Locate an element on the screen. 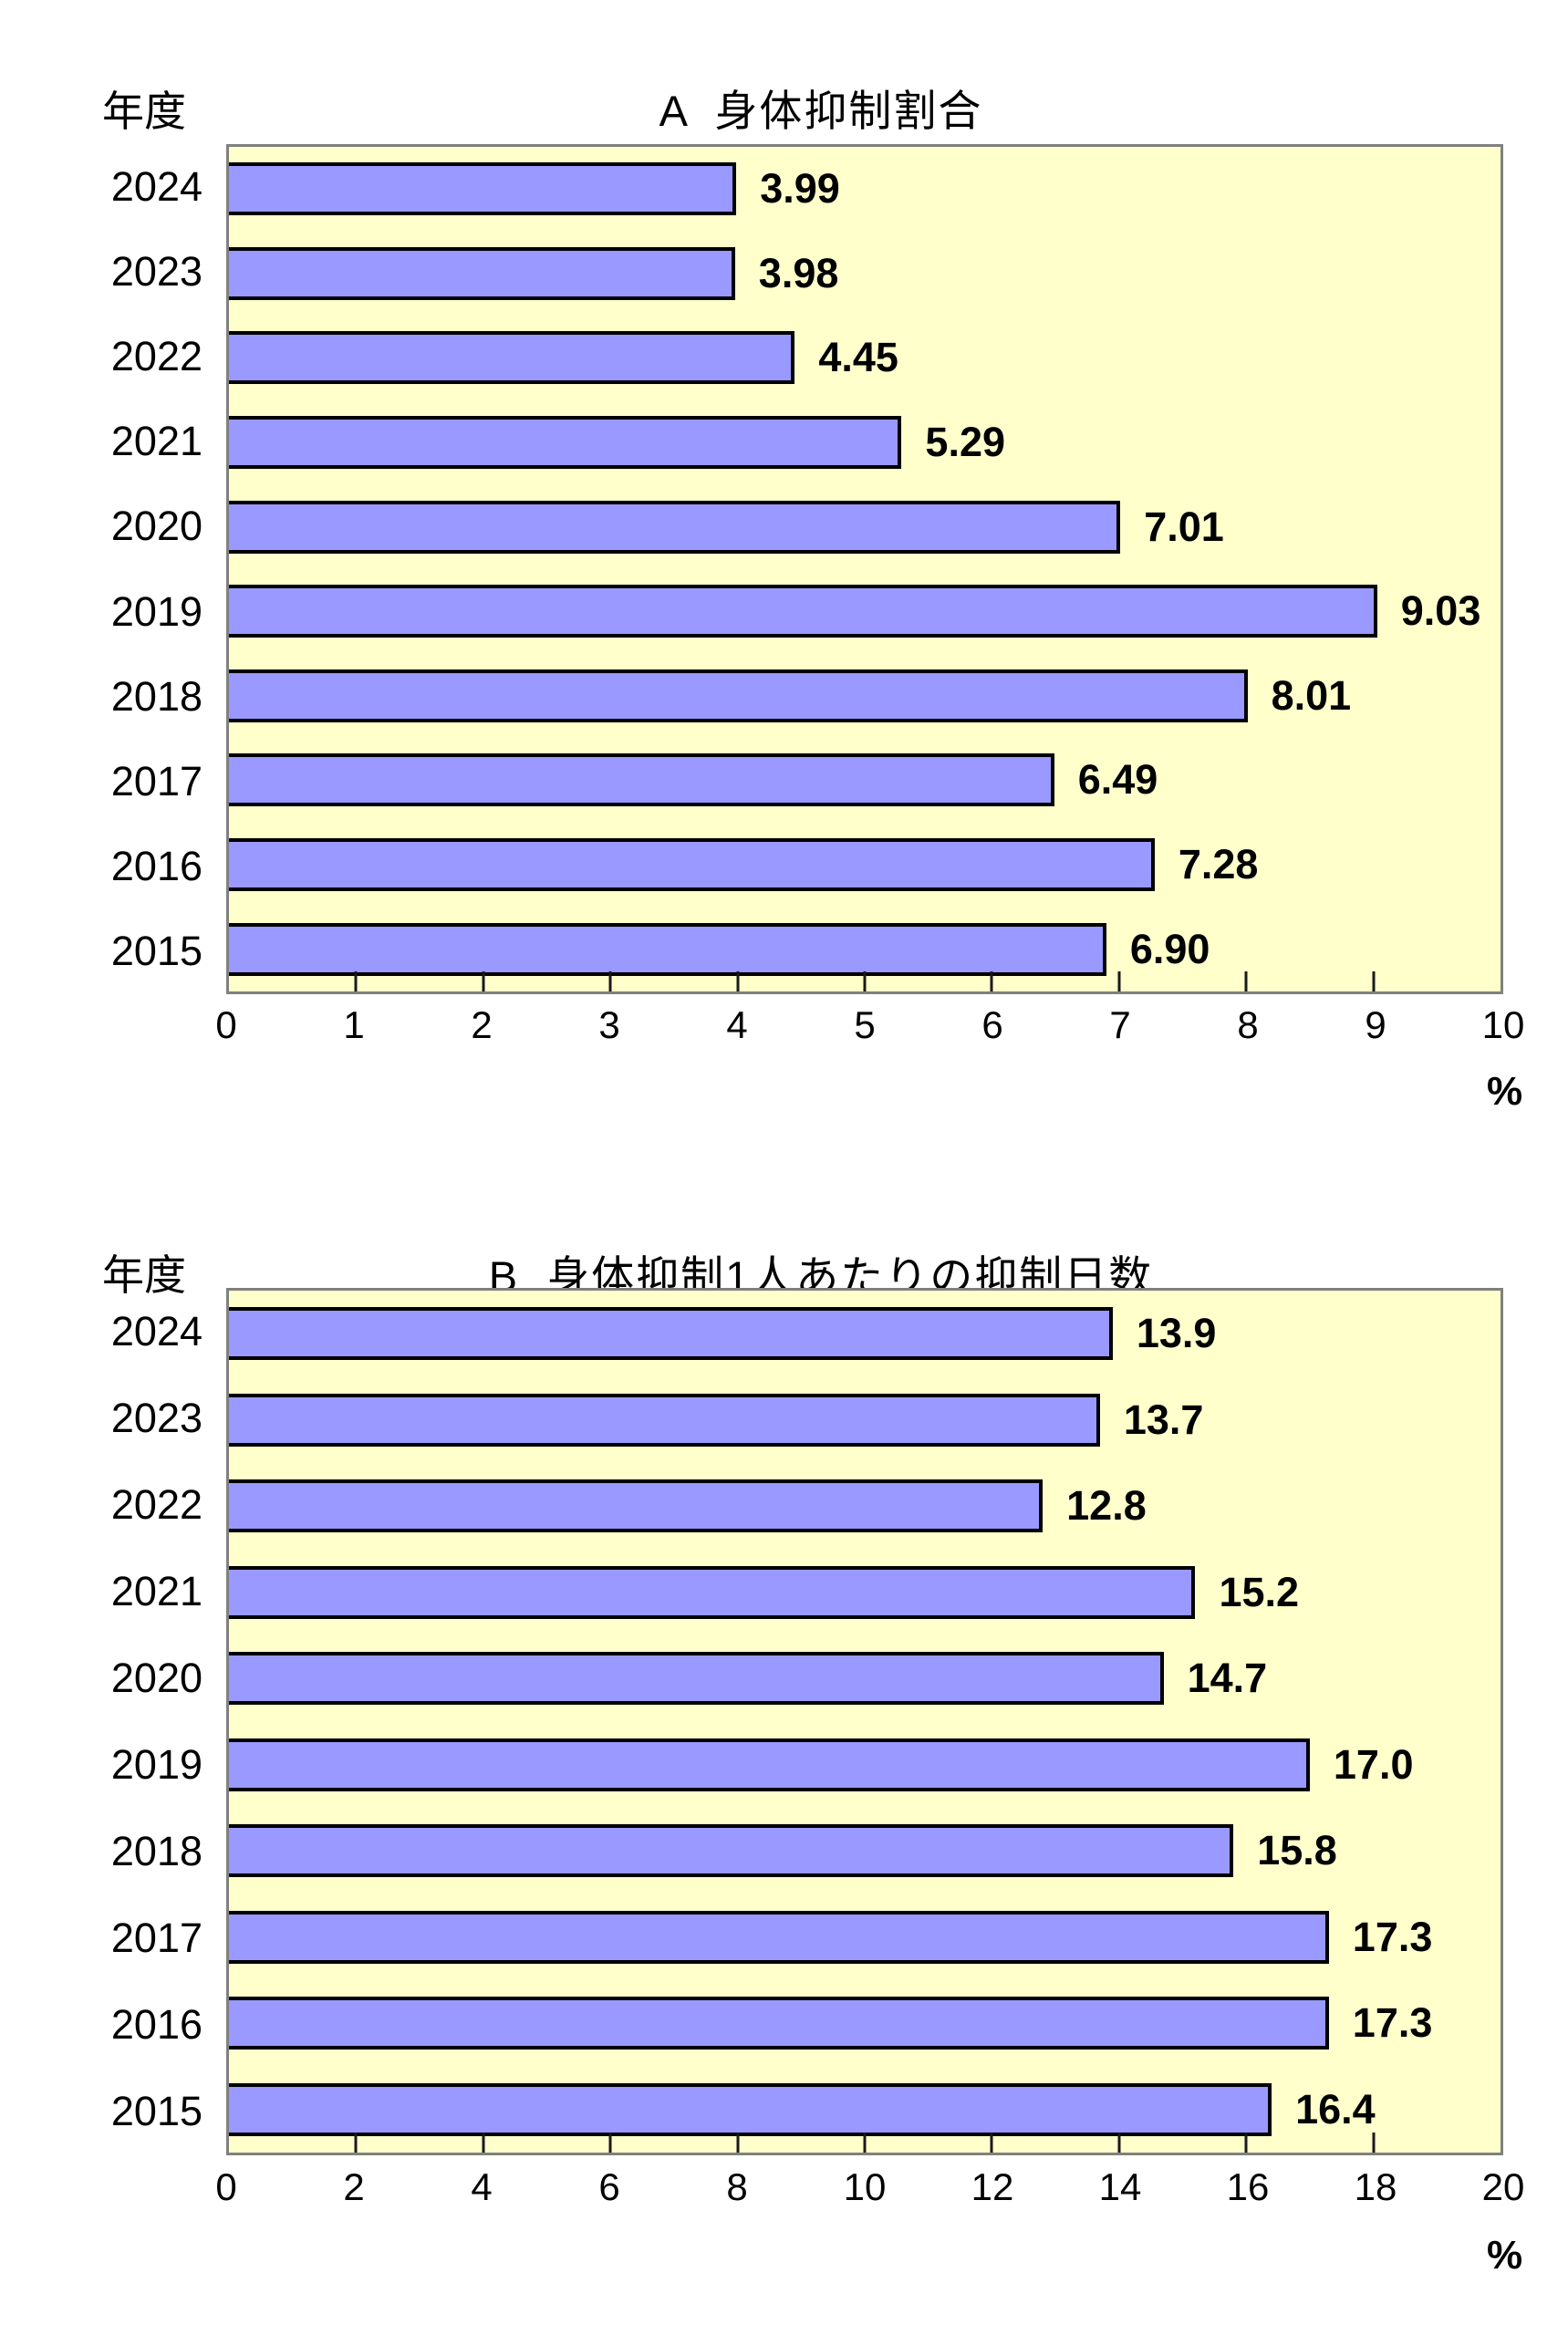 The image size is (1568, 2335). bar-row: 13.9 is located at coordinates (865, 1334).